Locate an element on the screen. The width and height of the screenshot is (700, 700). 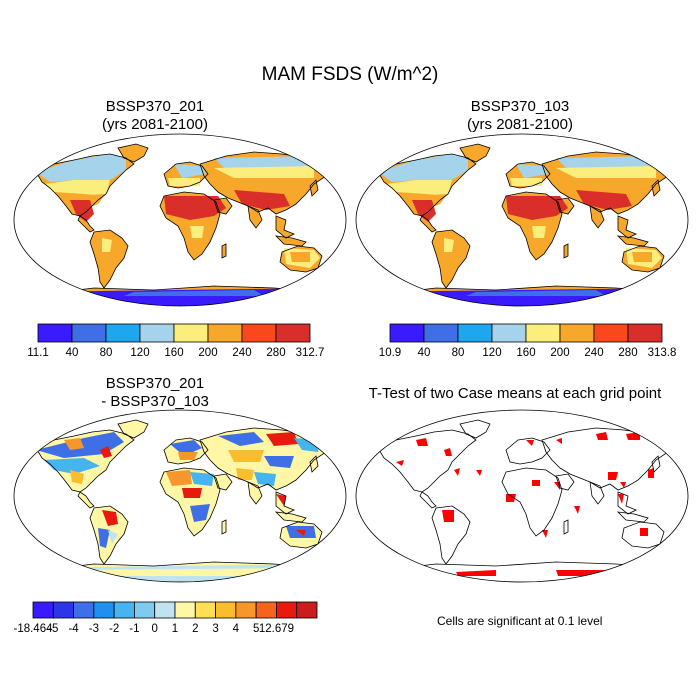
colorbar-tick-label: 160 is located at coordinates (525, 353).